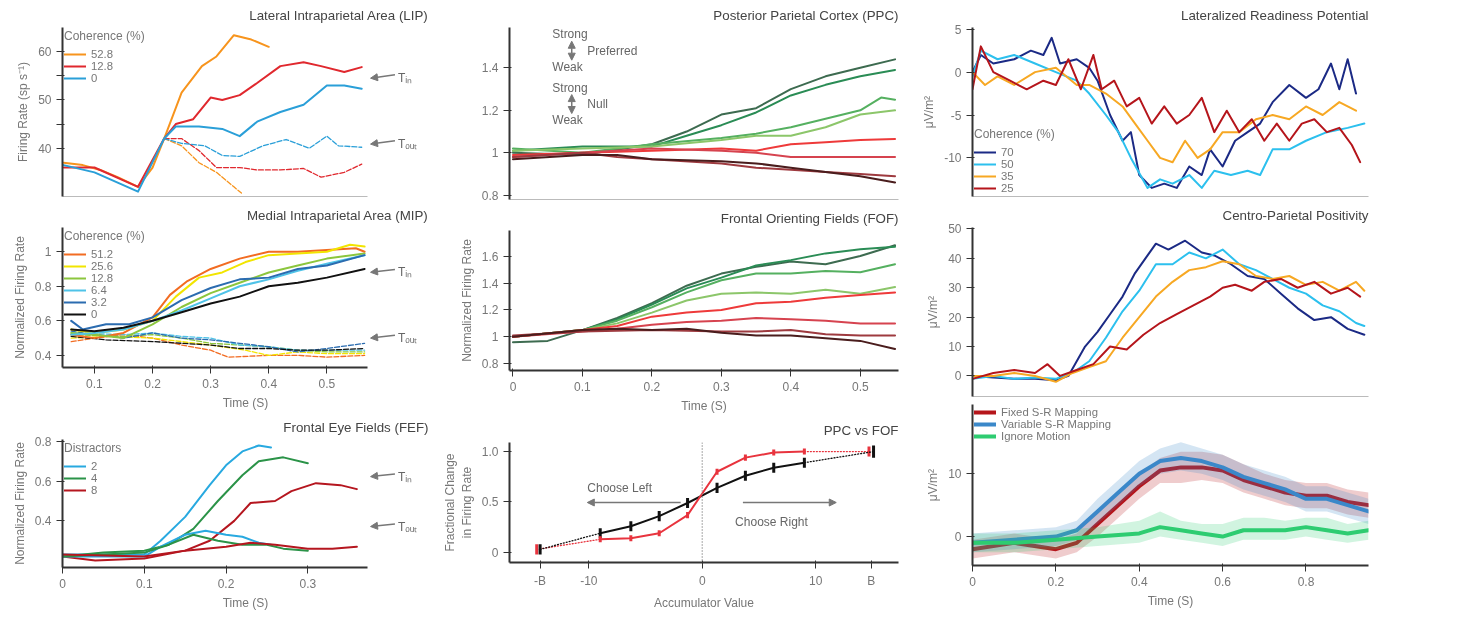 The image size is (1461, 618). What do you see at coordinates (1008, 164) in the screenshot?
I see `legend-label: 50` at bounding box center [1008, 164].